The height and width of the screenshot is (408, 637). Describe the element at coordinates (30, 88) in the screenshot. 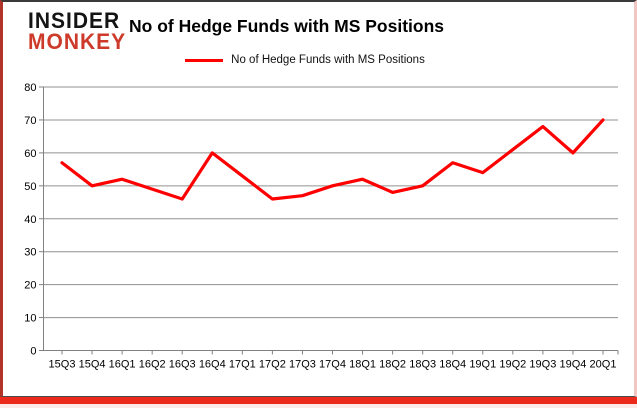

I see `svg-text: 80` at that location.